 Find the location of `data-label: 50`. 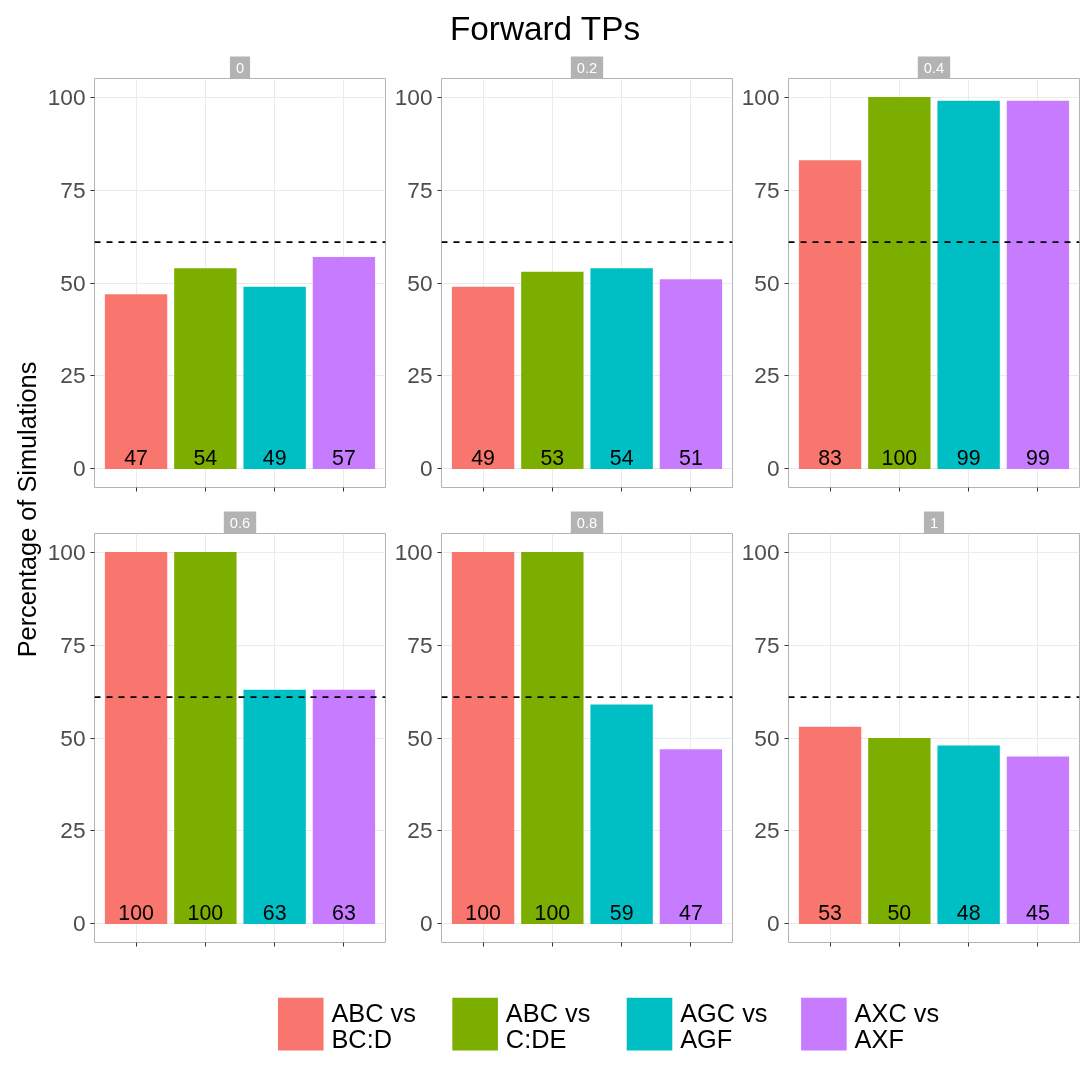

data-label: 50 is located at coordinates (899, 912).